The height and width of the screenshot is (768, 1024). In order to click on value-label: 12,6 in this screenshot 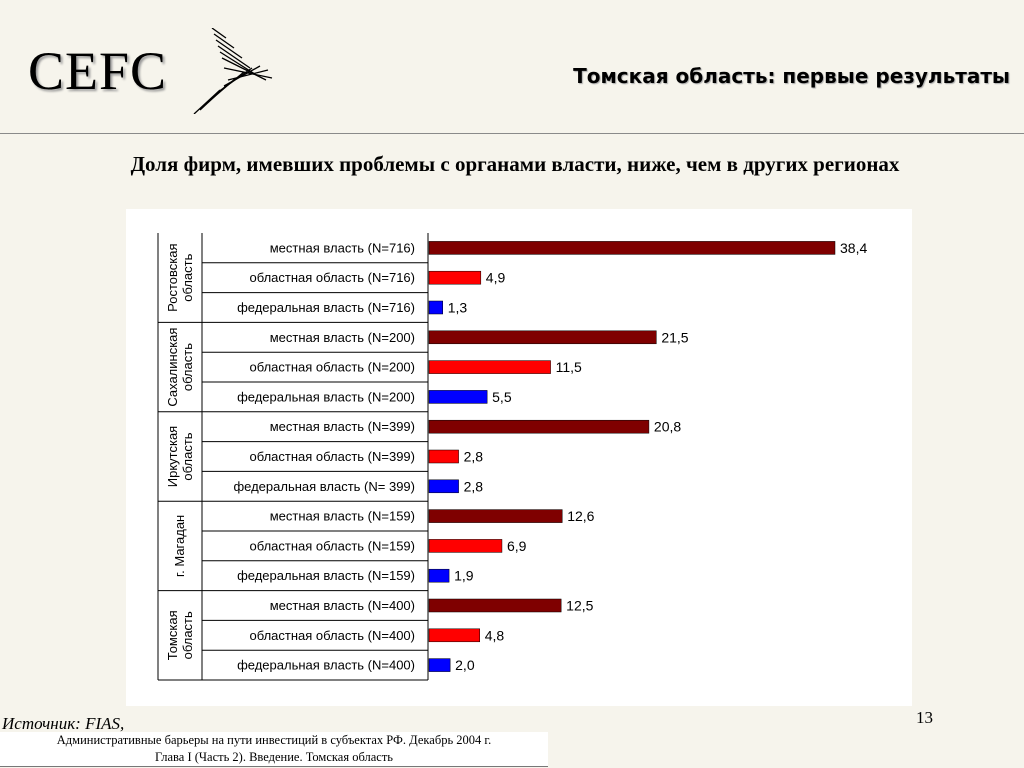, I will do `click(580, 516)`.